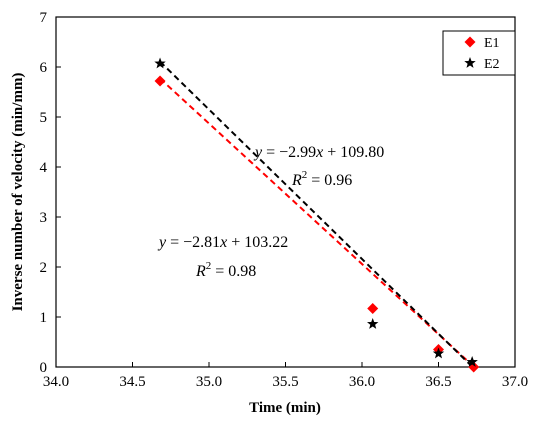 Image resolution: width=550 pixels, height=423 pixels. I want to click on equation-e1: y = −2.81x + 103.22, so click(222, 242).